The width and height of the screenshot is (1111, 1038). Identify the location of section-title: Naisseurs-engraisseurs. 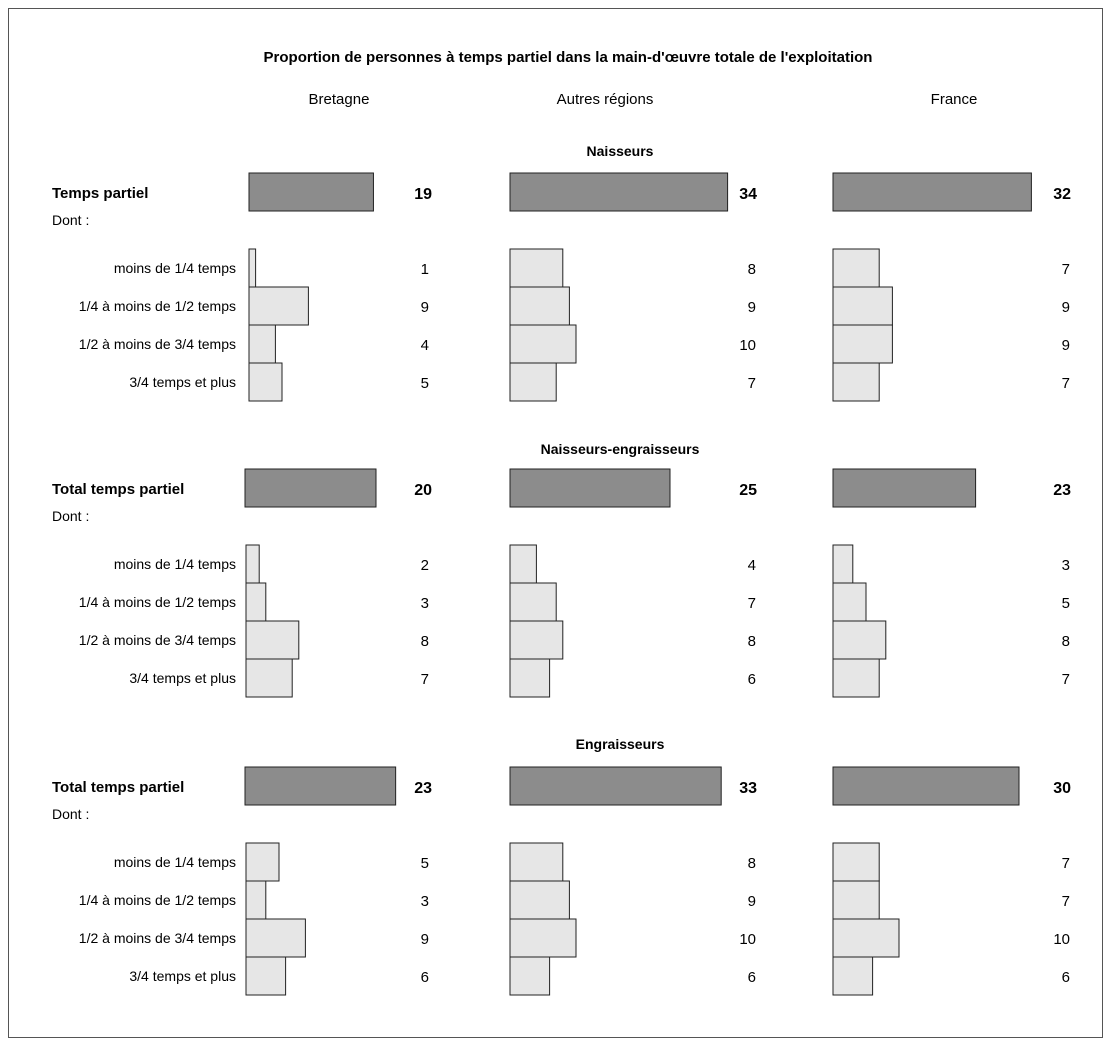
(620, 449).